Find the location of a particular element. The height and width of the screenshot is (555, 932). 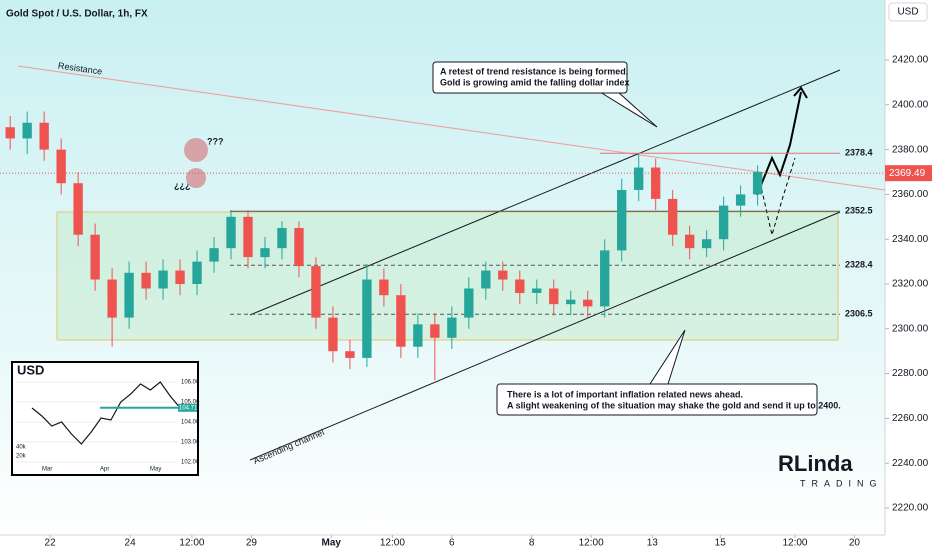

y-tick-label: 2240.00 is located at coordinates (910, 463).